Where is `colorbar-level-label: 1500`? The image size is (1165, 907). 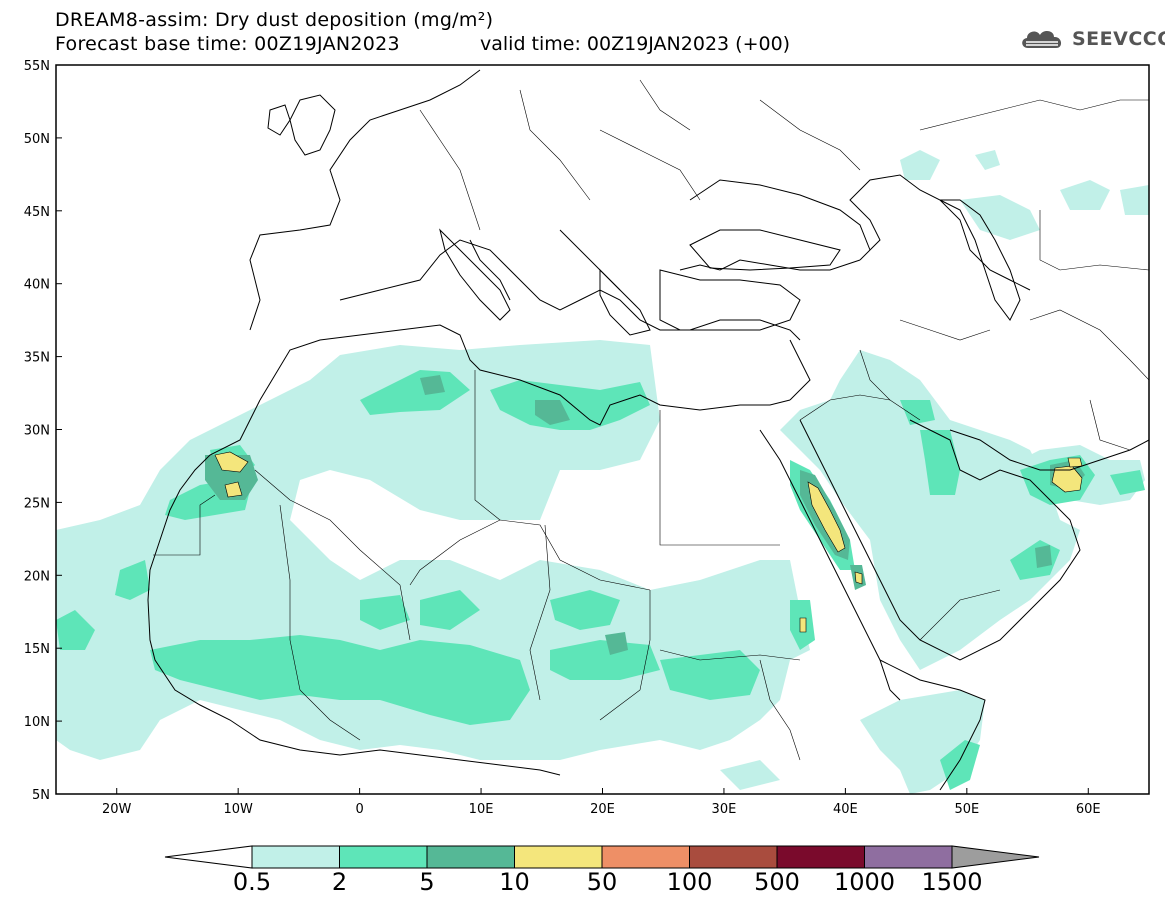
colorbar-level-label: 1500 is located at coordinates (952, 882).